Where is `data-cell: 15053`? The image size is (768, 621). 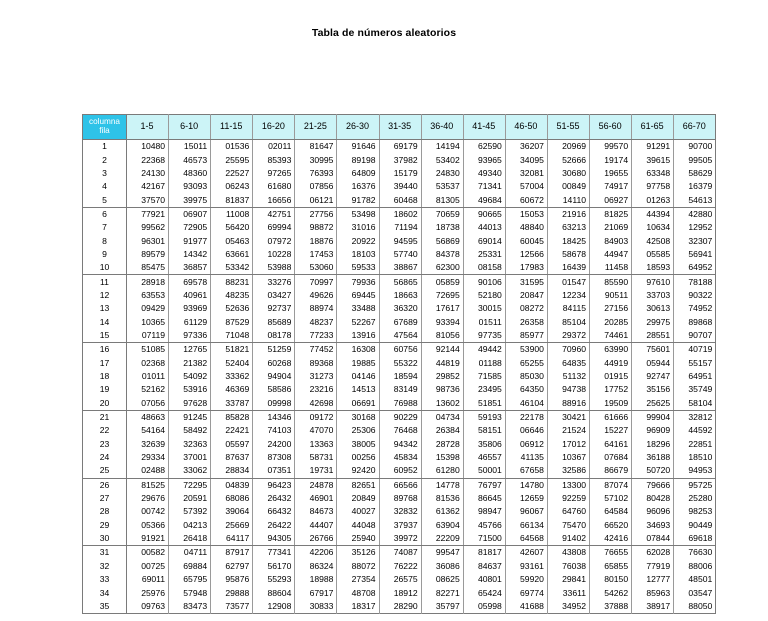 data-cell: 15053 is located at coordinates (526, 214).